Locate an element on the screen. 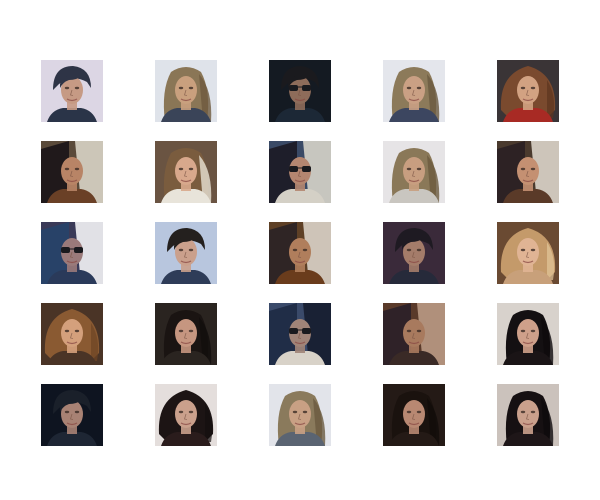  face-image-1-drawing is located at coordinates (72, 91).